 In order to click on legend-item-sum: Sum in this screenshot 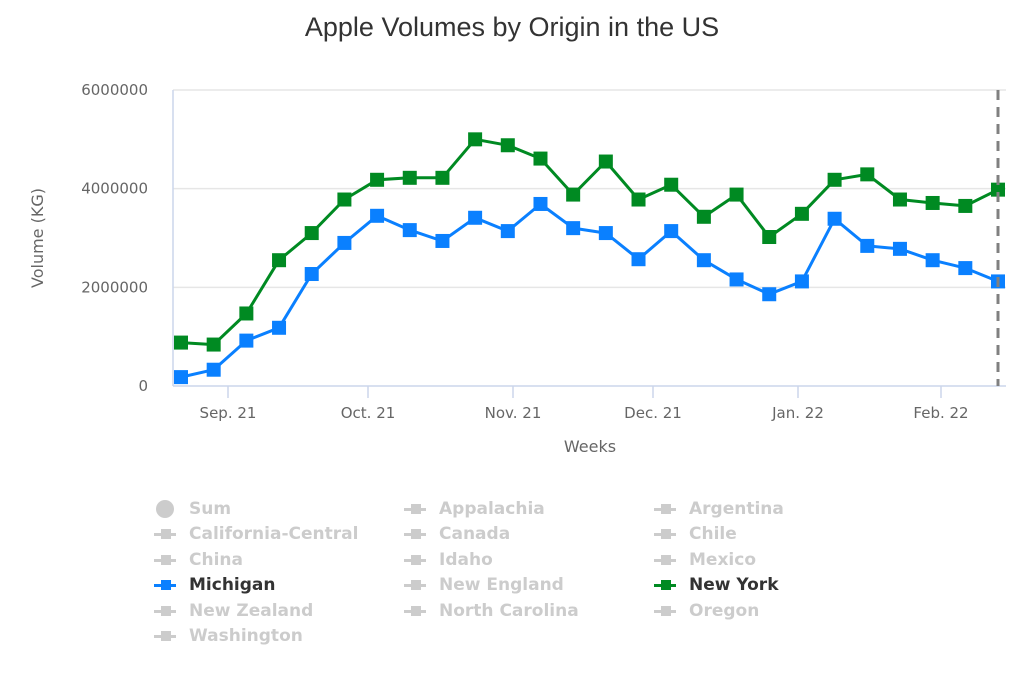, I will do `click(277, 509)`.